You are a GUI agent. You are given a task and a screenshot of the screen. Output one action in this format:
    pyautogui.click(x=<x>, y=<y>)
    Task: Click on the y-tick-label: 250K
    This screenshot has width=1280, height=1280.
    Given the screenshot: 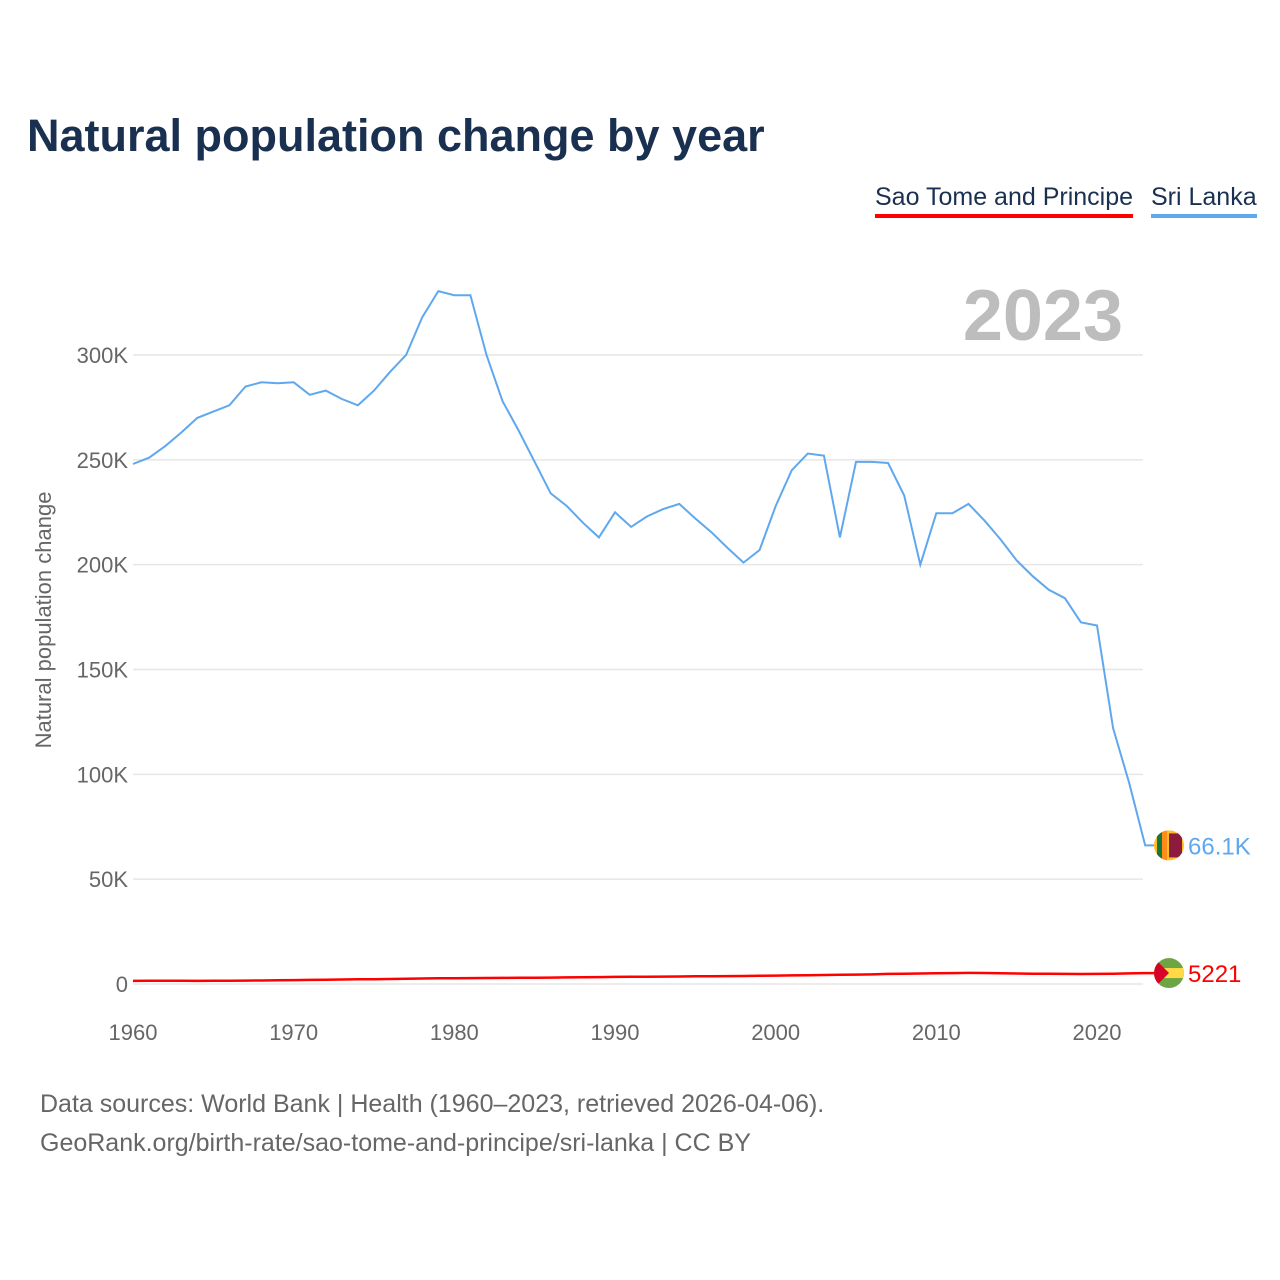 What is the action you would take?
    pyautogui.click(x=103, y=460)
    